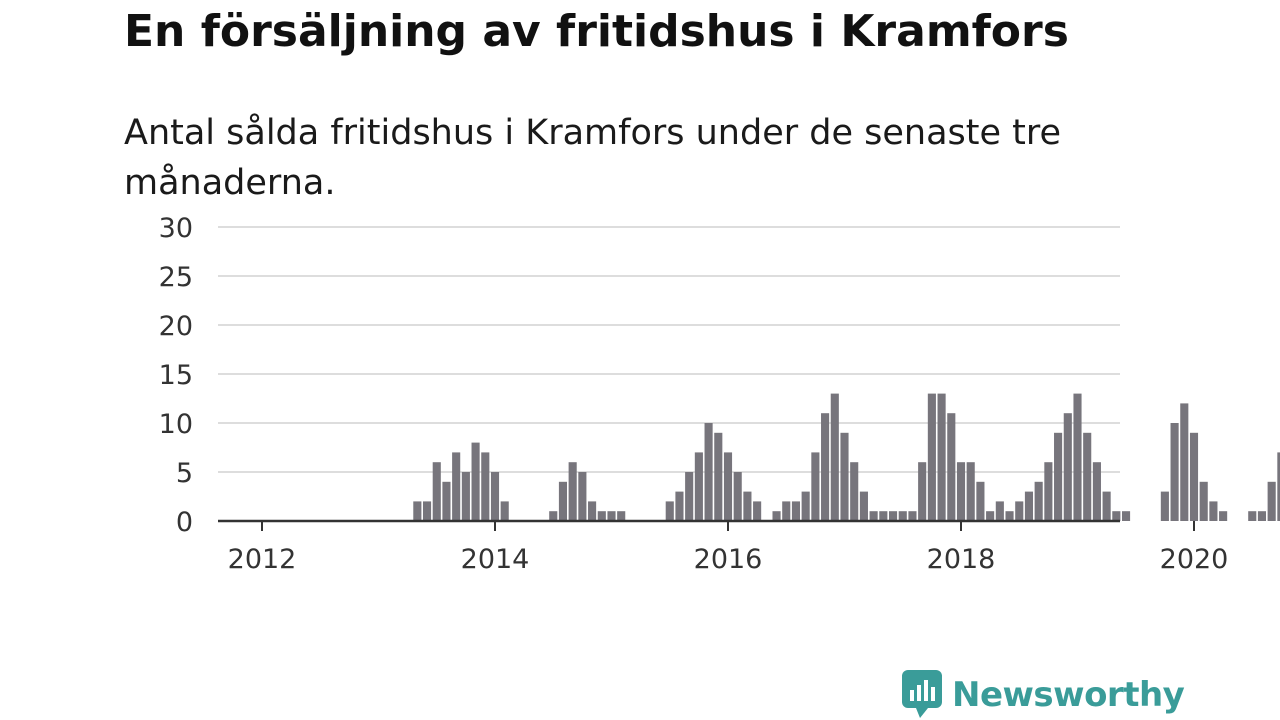  Describe the element at coordinates (262, 559) in the screenshot. I see `x-tick-label: 2012` at that location.